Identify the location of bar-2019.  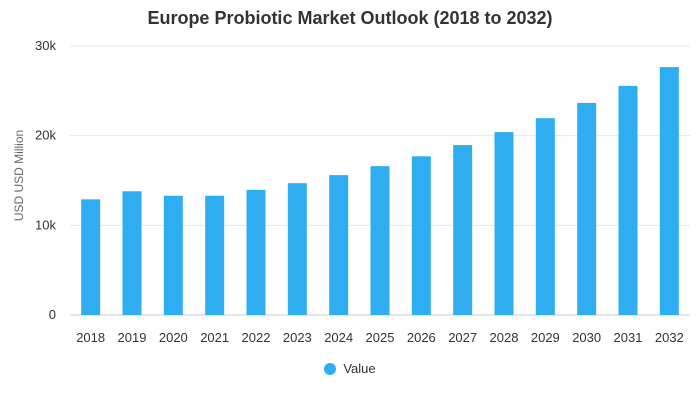
(132, 253).